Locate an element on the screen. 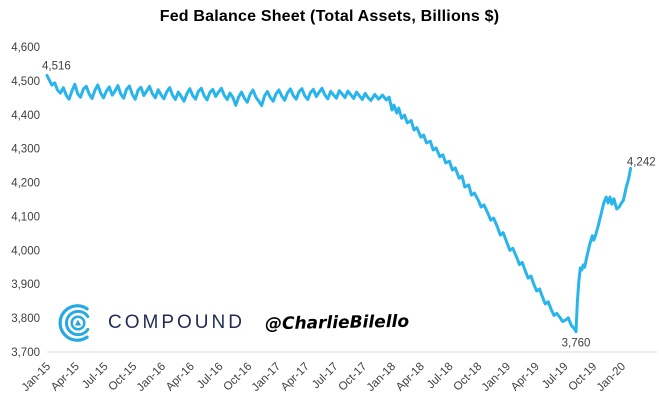 The height and width of the screenshot is (402, 659). x-tick-label: Jul-19 is located at coordinates (555, 376).